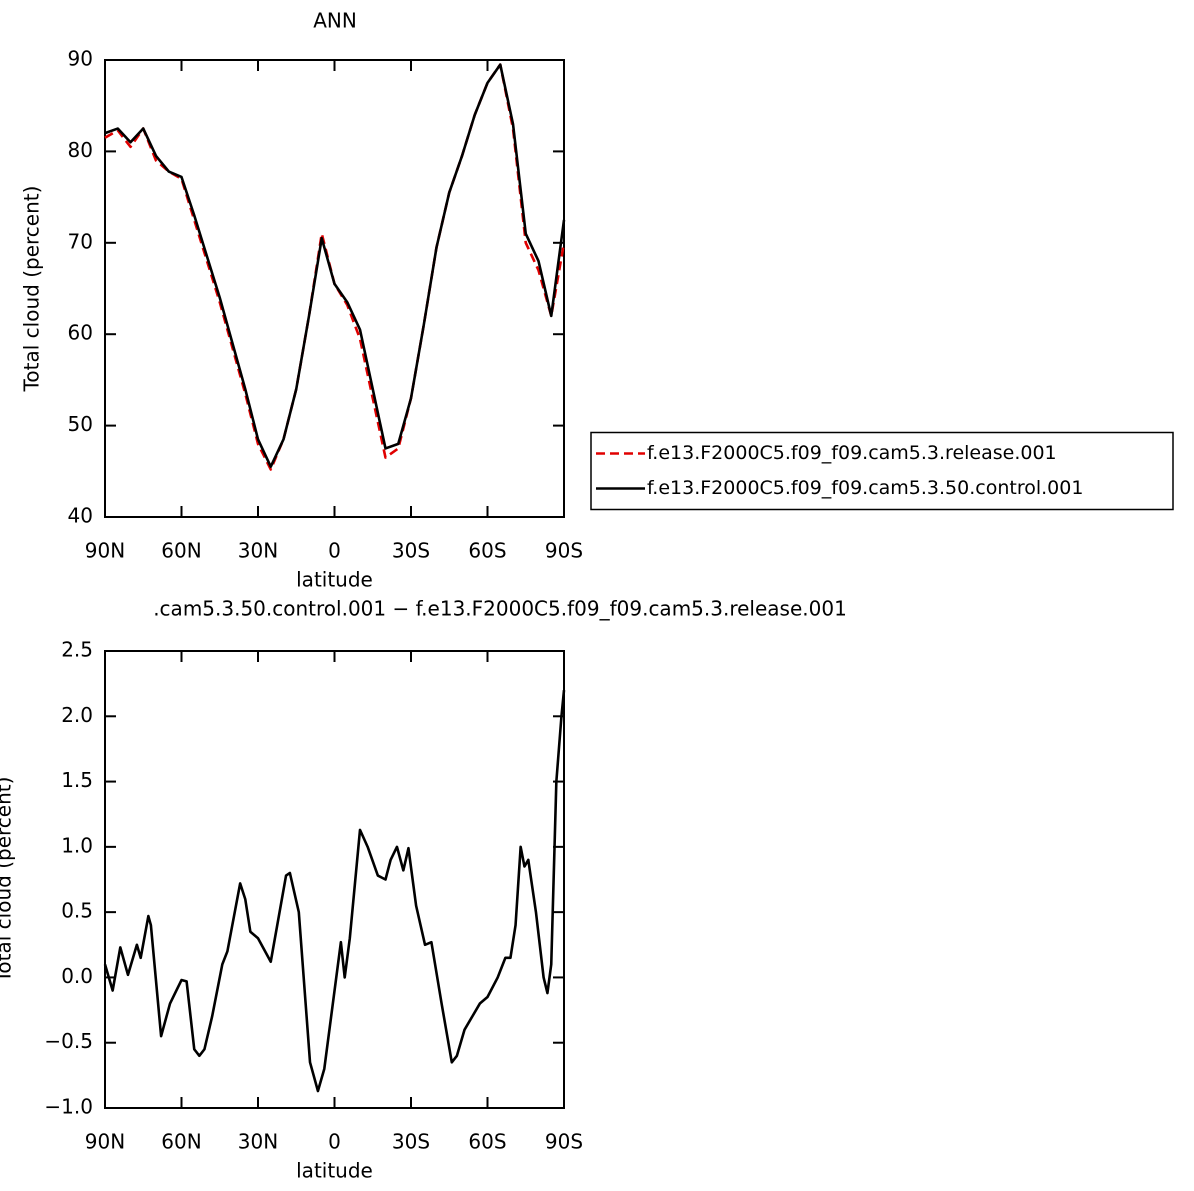 This screenshot has width=1194, height=1191. Describe the element at coordinates (68, 1041) in the screenshot. I see `y-tick-label: −0.5` at that location.